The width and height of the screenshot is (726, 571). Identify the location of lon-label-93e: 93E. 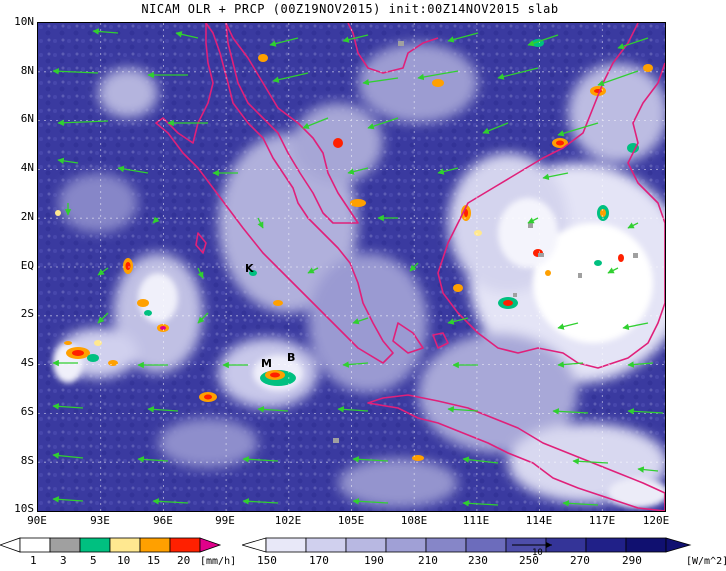
(100, 520).